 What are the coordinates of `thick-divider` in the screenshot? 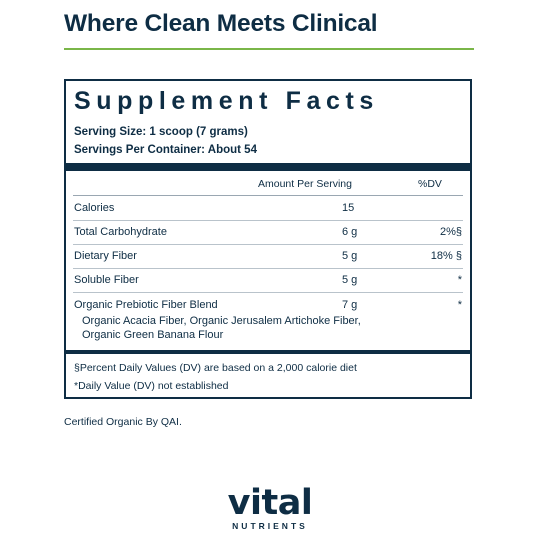 It's located at (268, 167).